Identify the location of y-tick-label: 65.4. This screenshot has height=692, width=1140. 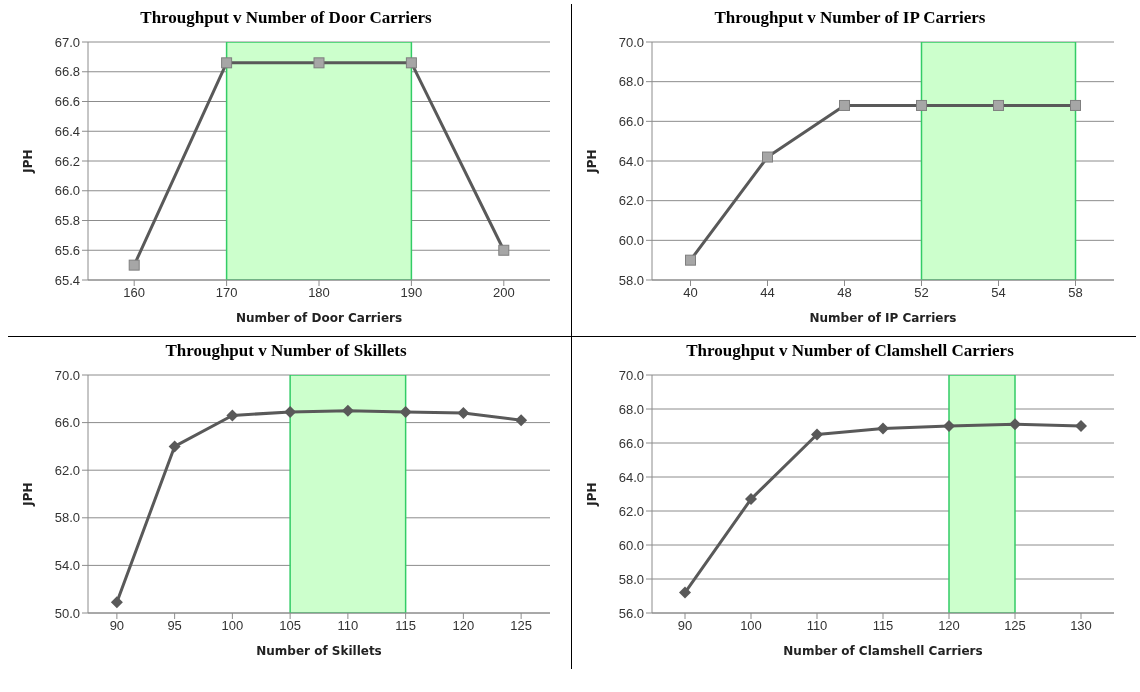
(67, 280).